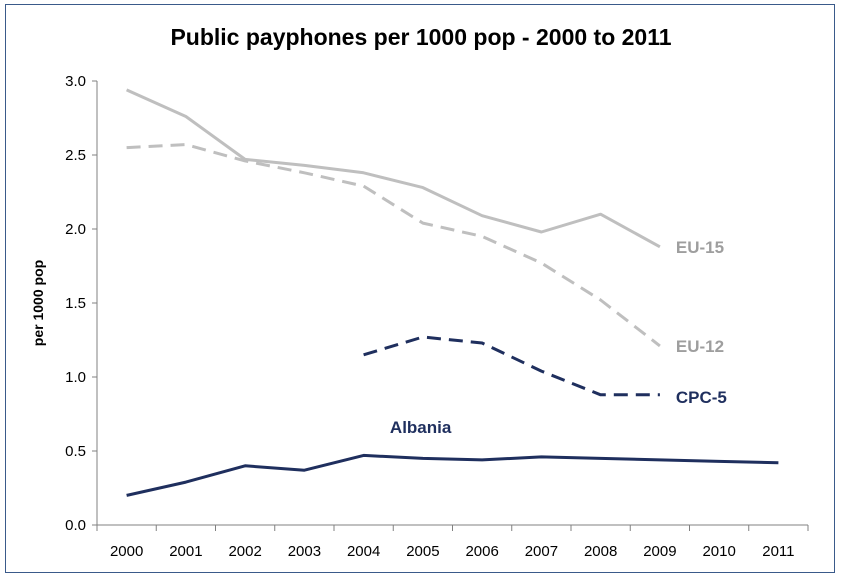  What do you see at coordinates (481, 551) in the screenshot?
I see `x-tick-label: 2006` at bounding box center [481, 551].